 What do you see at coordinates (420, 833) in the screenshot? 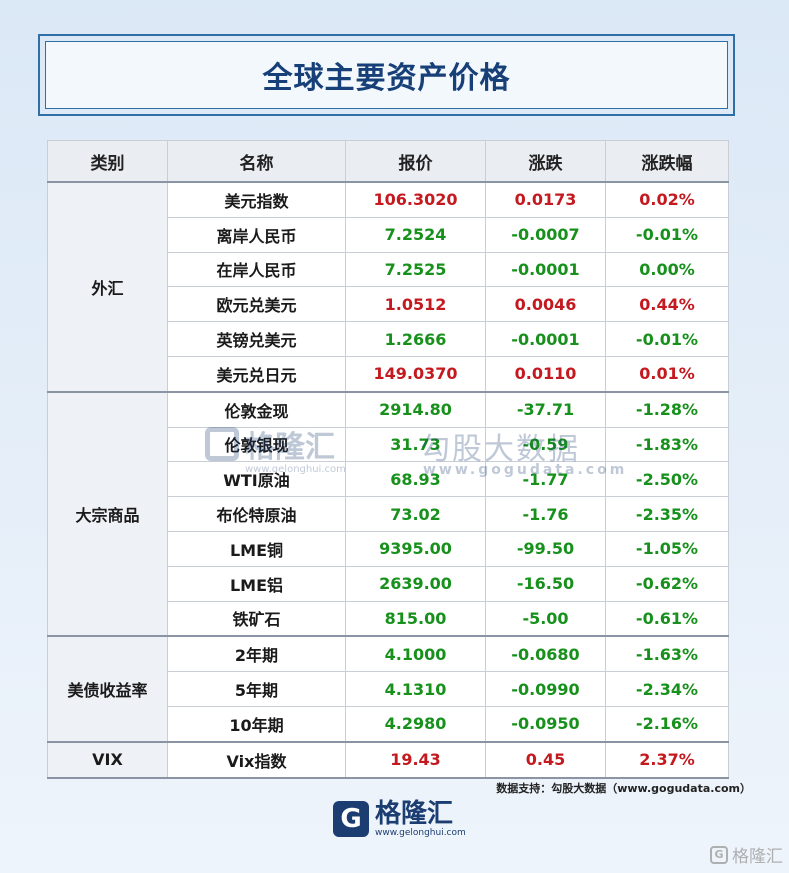
I see `logo-url: www.gelonghui.com` at bounding box center [420, 833].